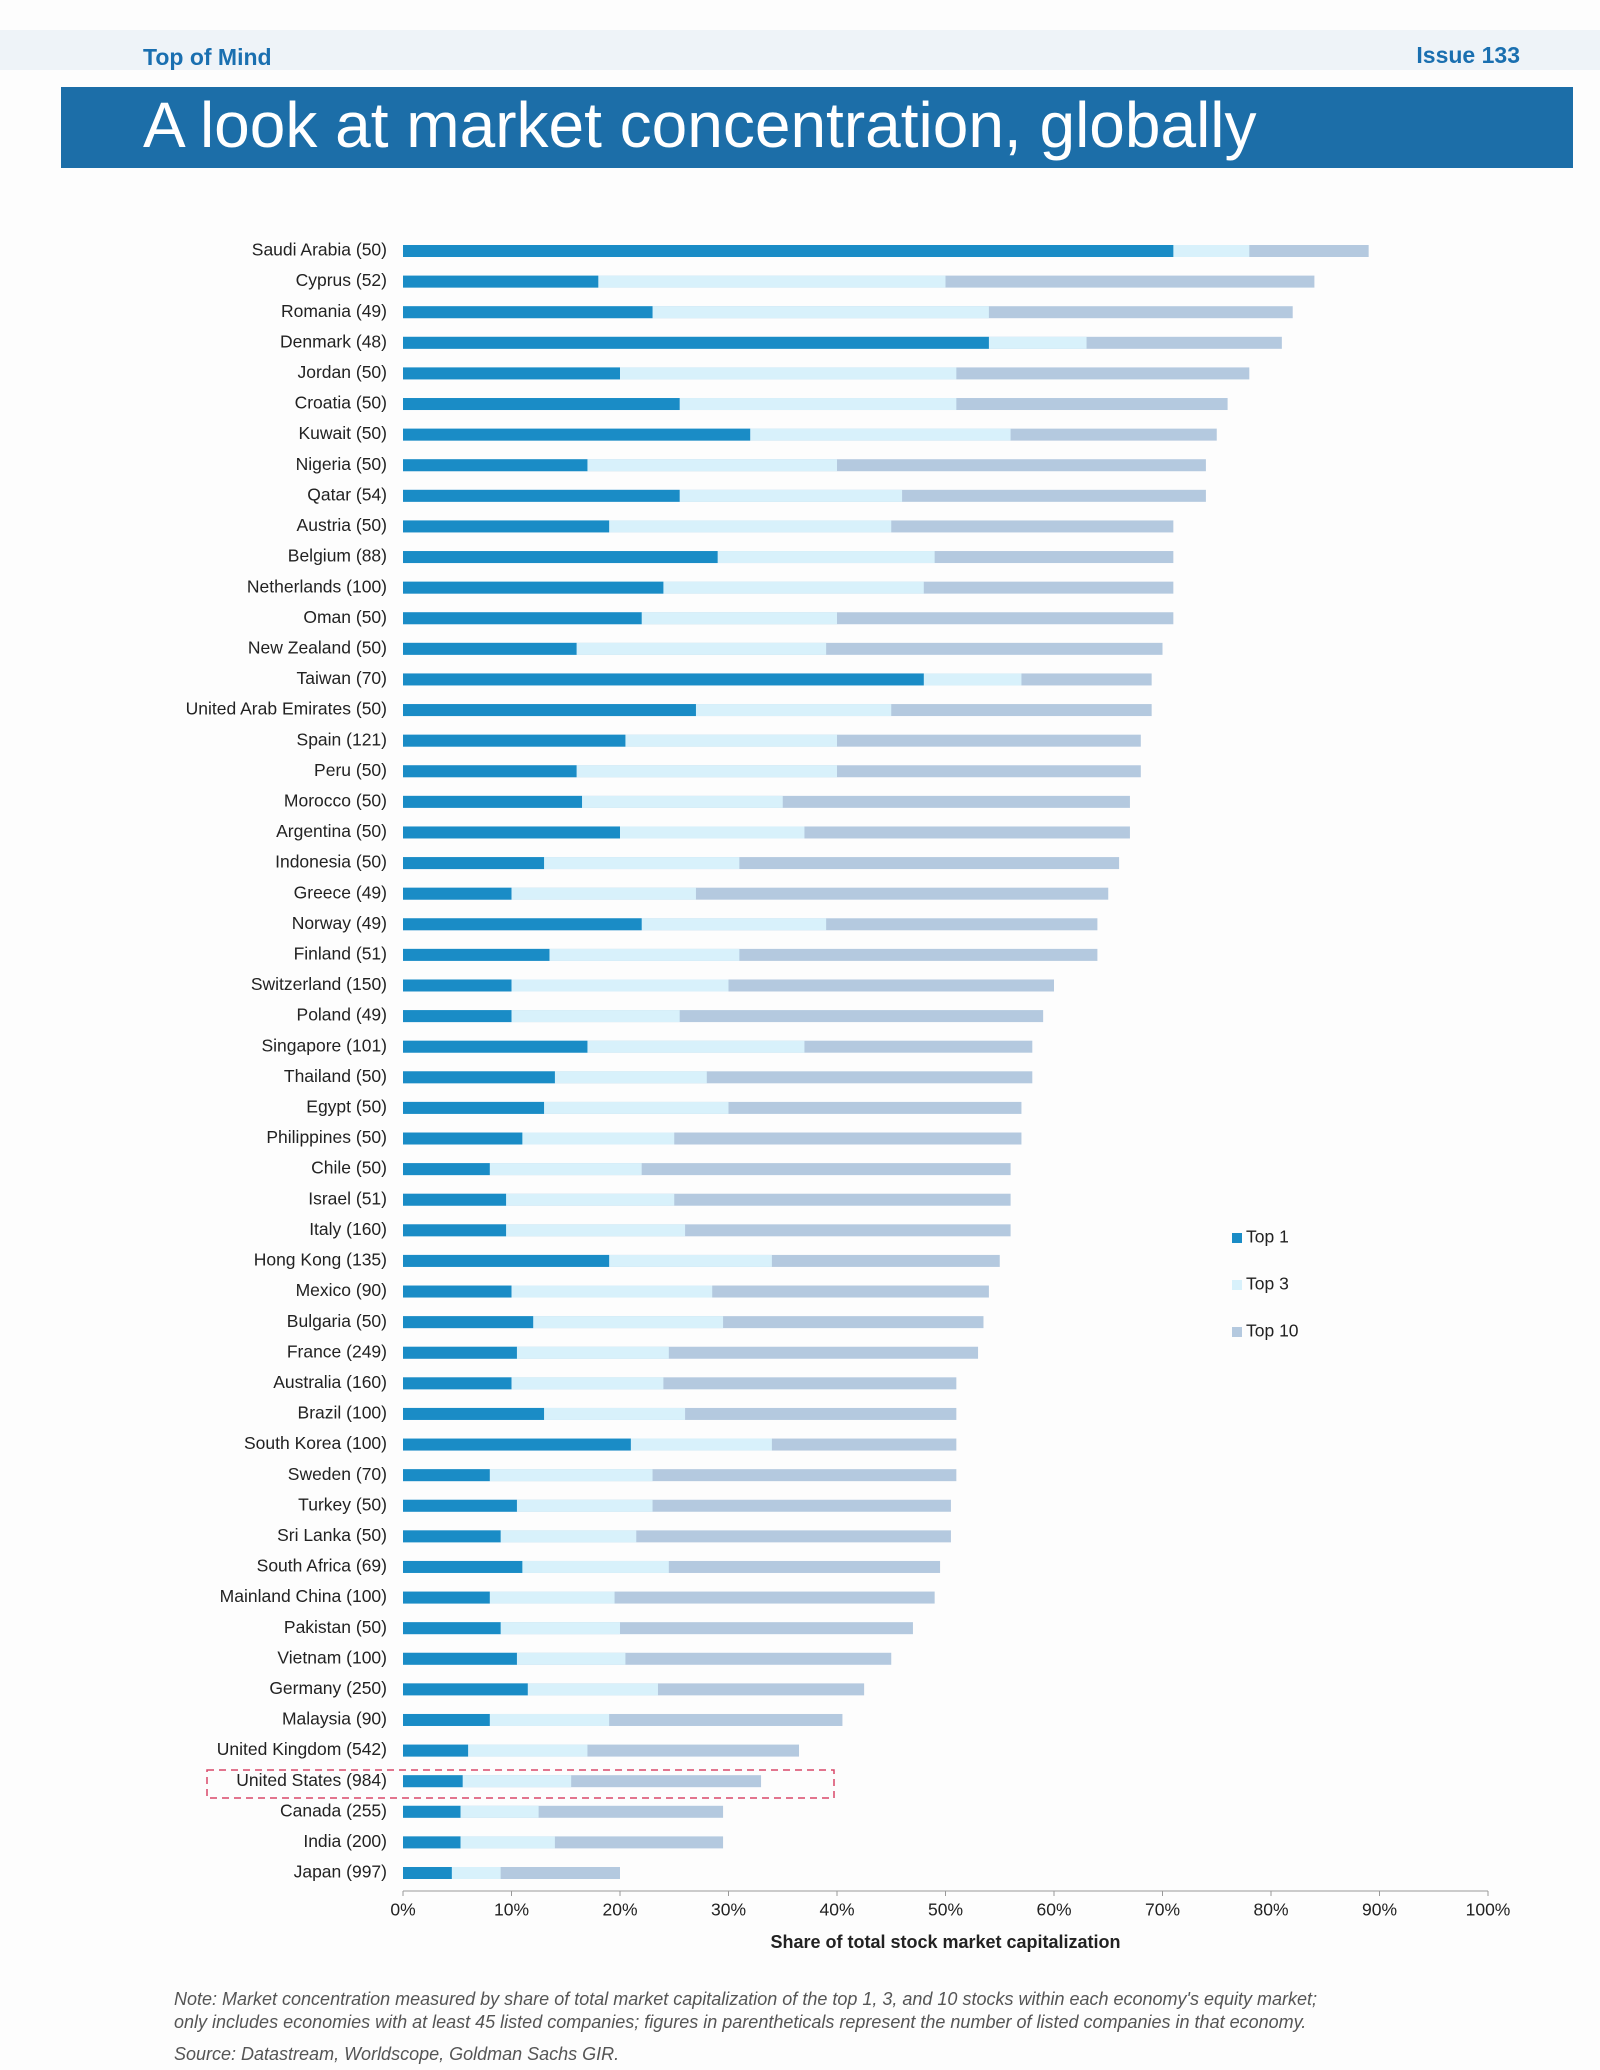 The height and width of the screenshot is (2070, 1600). I want to click on category-label: United Kingdom (542), so click(302, 1749).